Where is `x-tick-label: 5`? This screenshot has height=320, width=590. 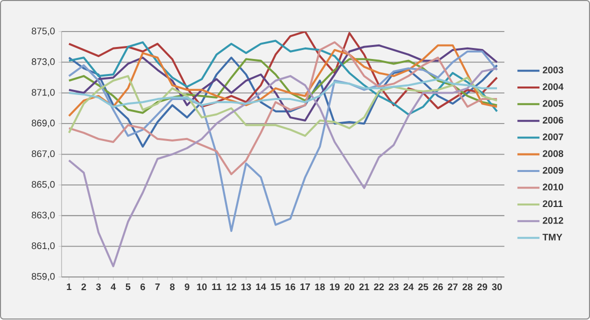 x-tick-label: 5 is located at coordinates (128, 287).